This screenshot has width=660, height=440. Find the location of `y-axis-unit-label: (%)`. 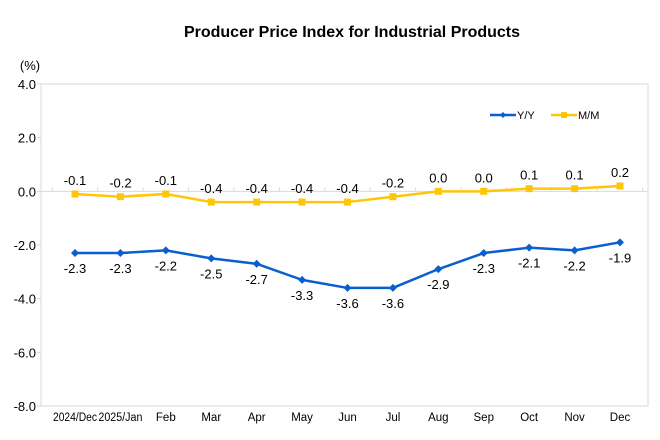

y-axis-unit-label: (%) is located at coordinates (30, 65).